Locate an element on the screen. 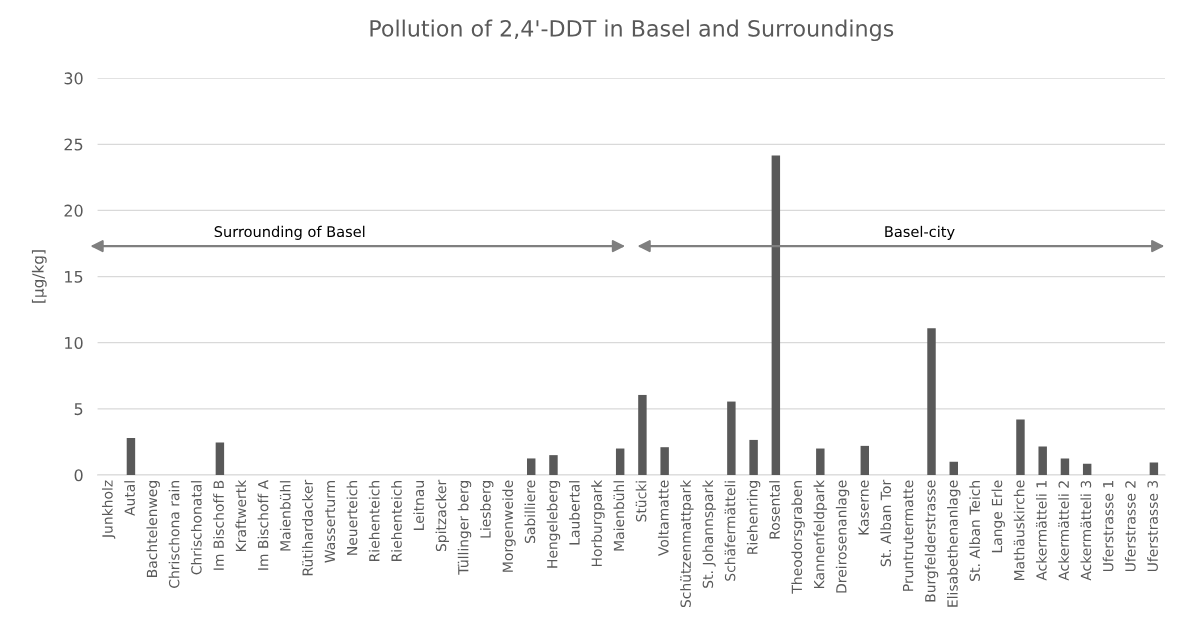  x-tick-label: Schützenmattpark is located at coordinates (687, 543).